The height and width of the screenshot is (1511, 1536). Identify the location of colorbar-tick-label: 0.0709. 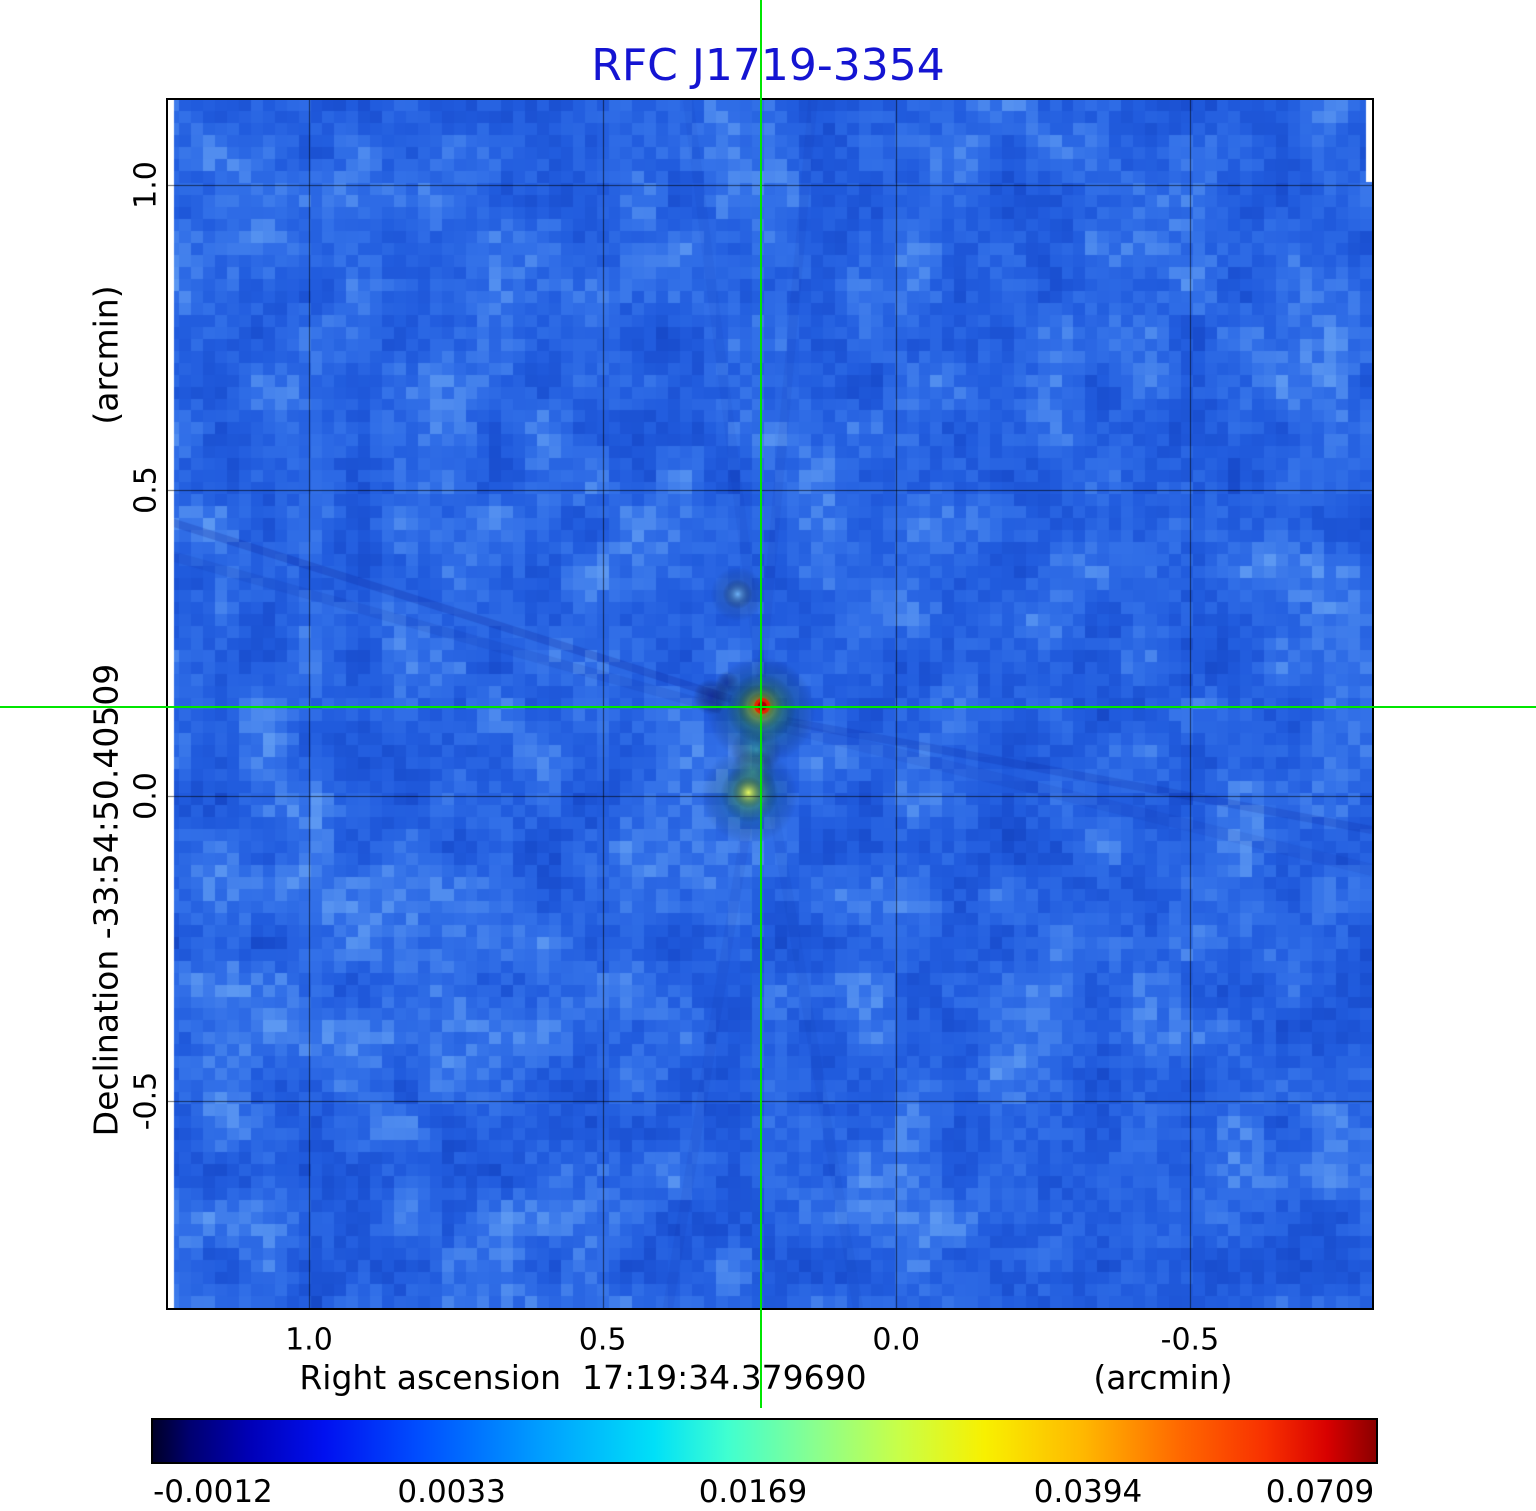
(1320, 1492).